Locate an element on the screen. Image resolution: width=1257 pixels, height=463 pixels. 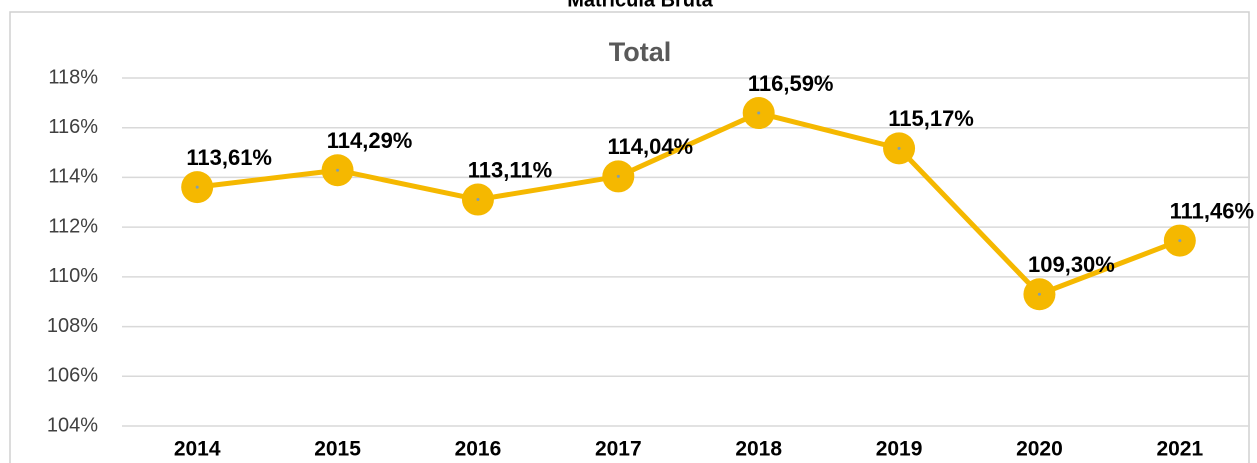
data-label: 115,17% is located at coordinates (931, 118).